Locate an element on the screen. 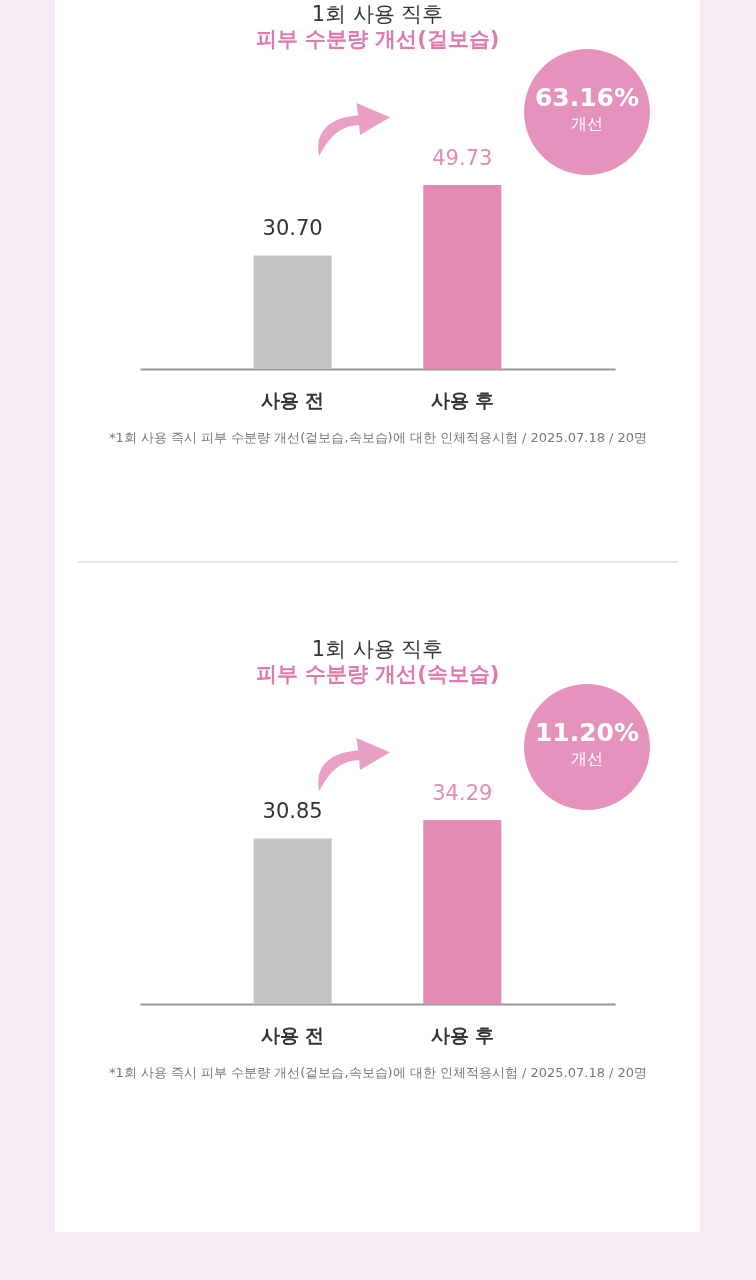 Image resolution: width=756 pixels, height=1280 pixels. data-label: 49.73 is located at coordinates (462, 158).